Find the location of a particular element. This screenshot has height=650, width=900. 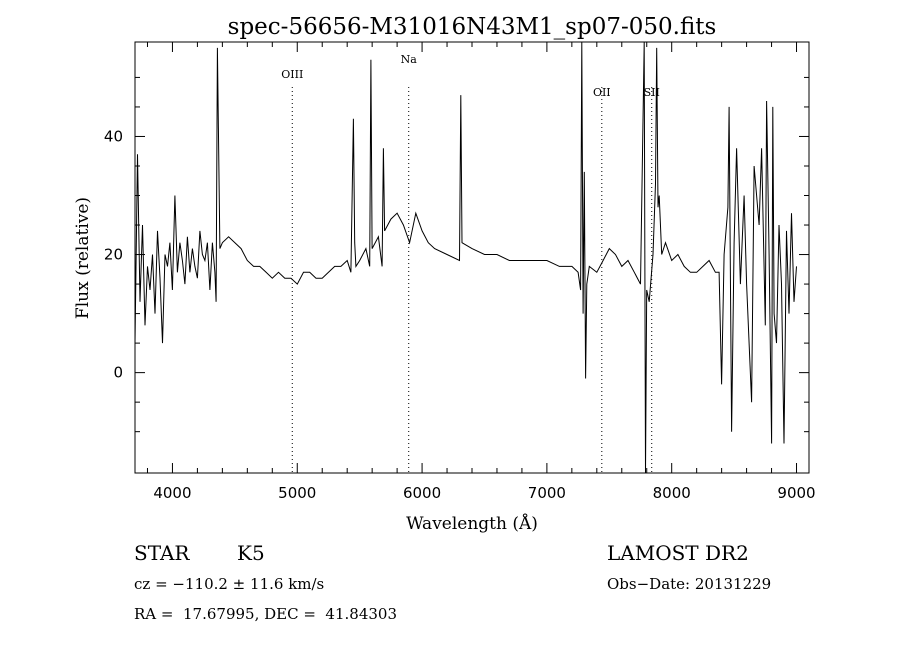

y-tick-label-0: 0 is located at coordinates (118, 373).